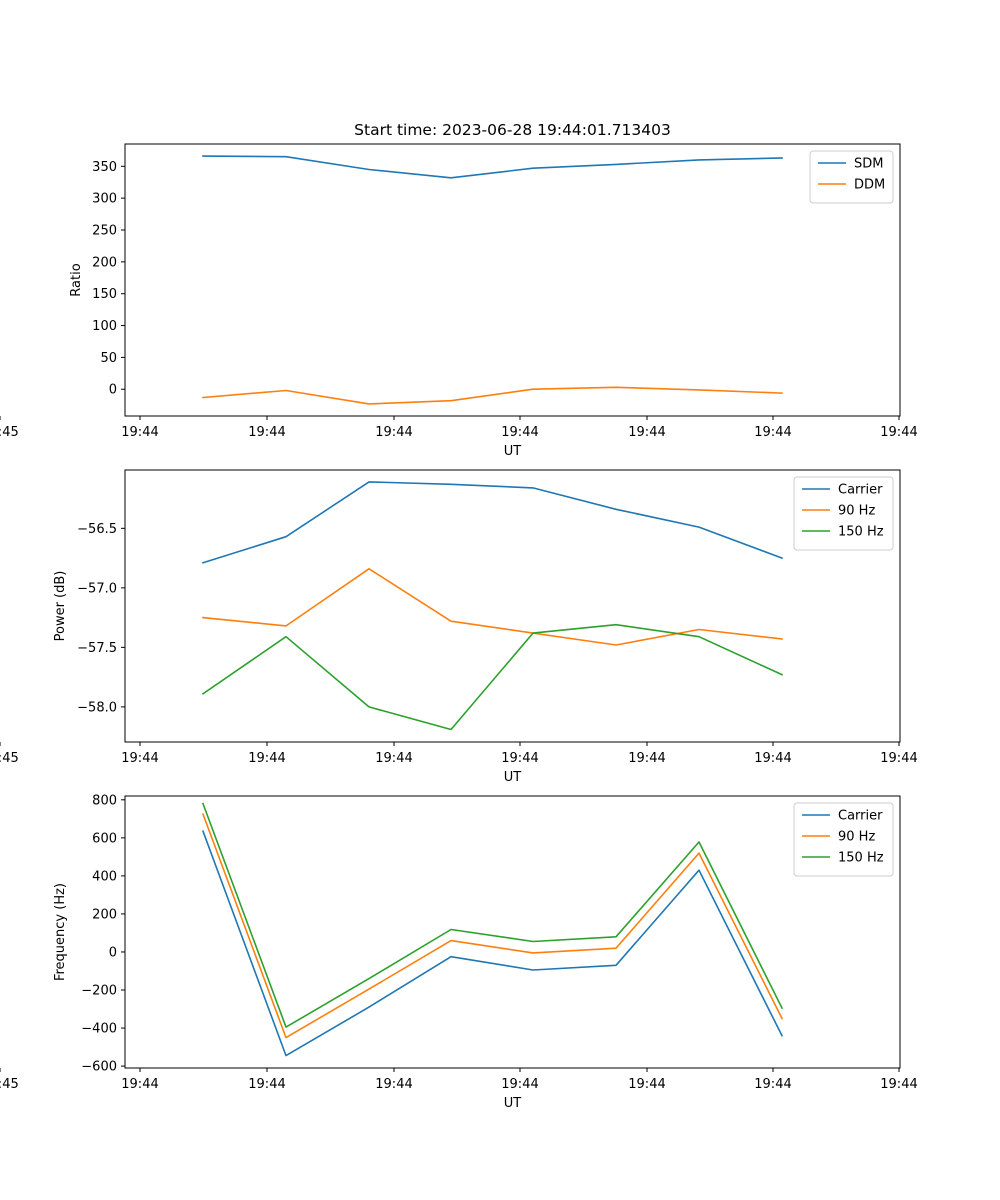 The width and height of the screenshot is (1000, 1200). What do you see at coordinates (108, 358) in the screenshot?
I see `y-tick-label: 50` at bounding box center [108, 358].